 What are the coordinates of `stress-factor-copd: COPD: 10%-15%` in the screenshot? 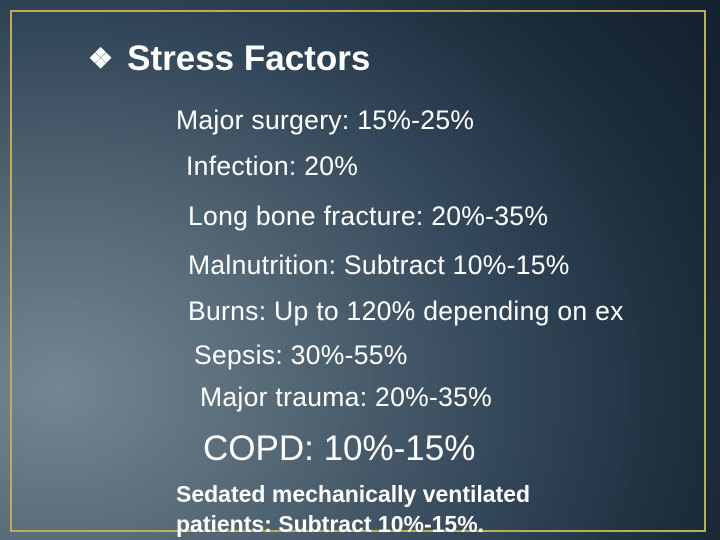 It's located at (339, 448).